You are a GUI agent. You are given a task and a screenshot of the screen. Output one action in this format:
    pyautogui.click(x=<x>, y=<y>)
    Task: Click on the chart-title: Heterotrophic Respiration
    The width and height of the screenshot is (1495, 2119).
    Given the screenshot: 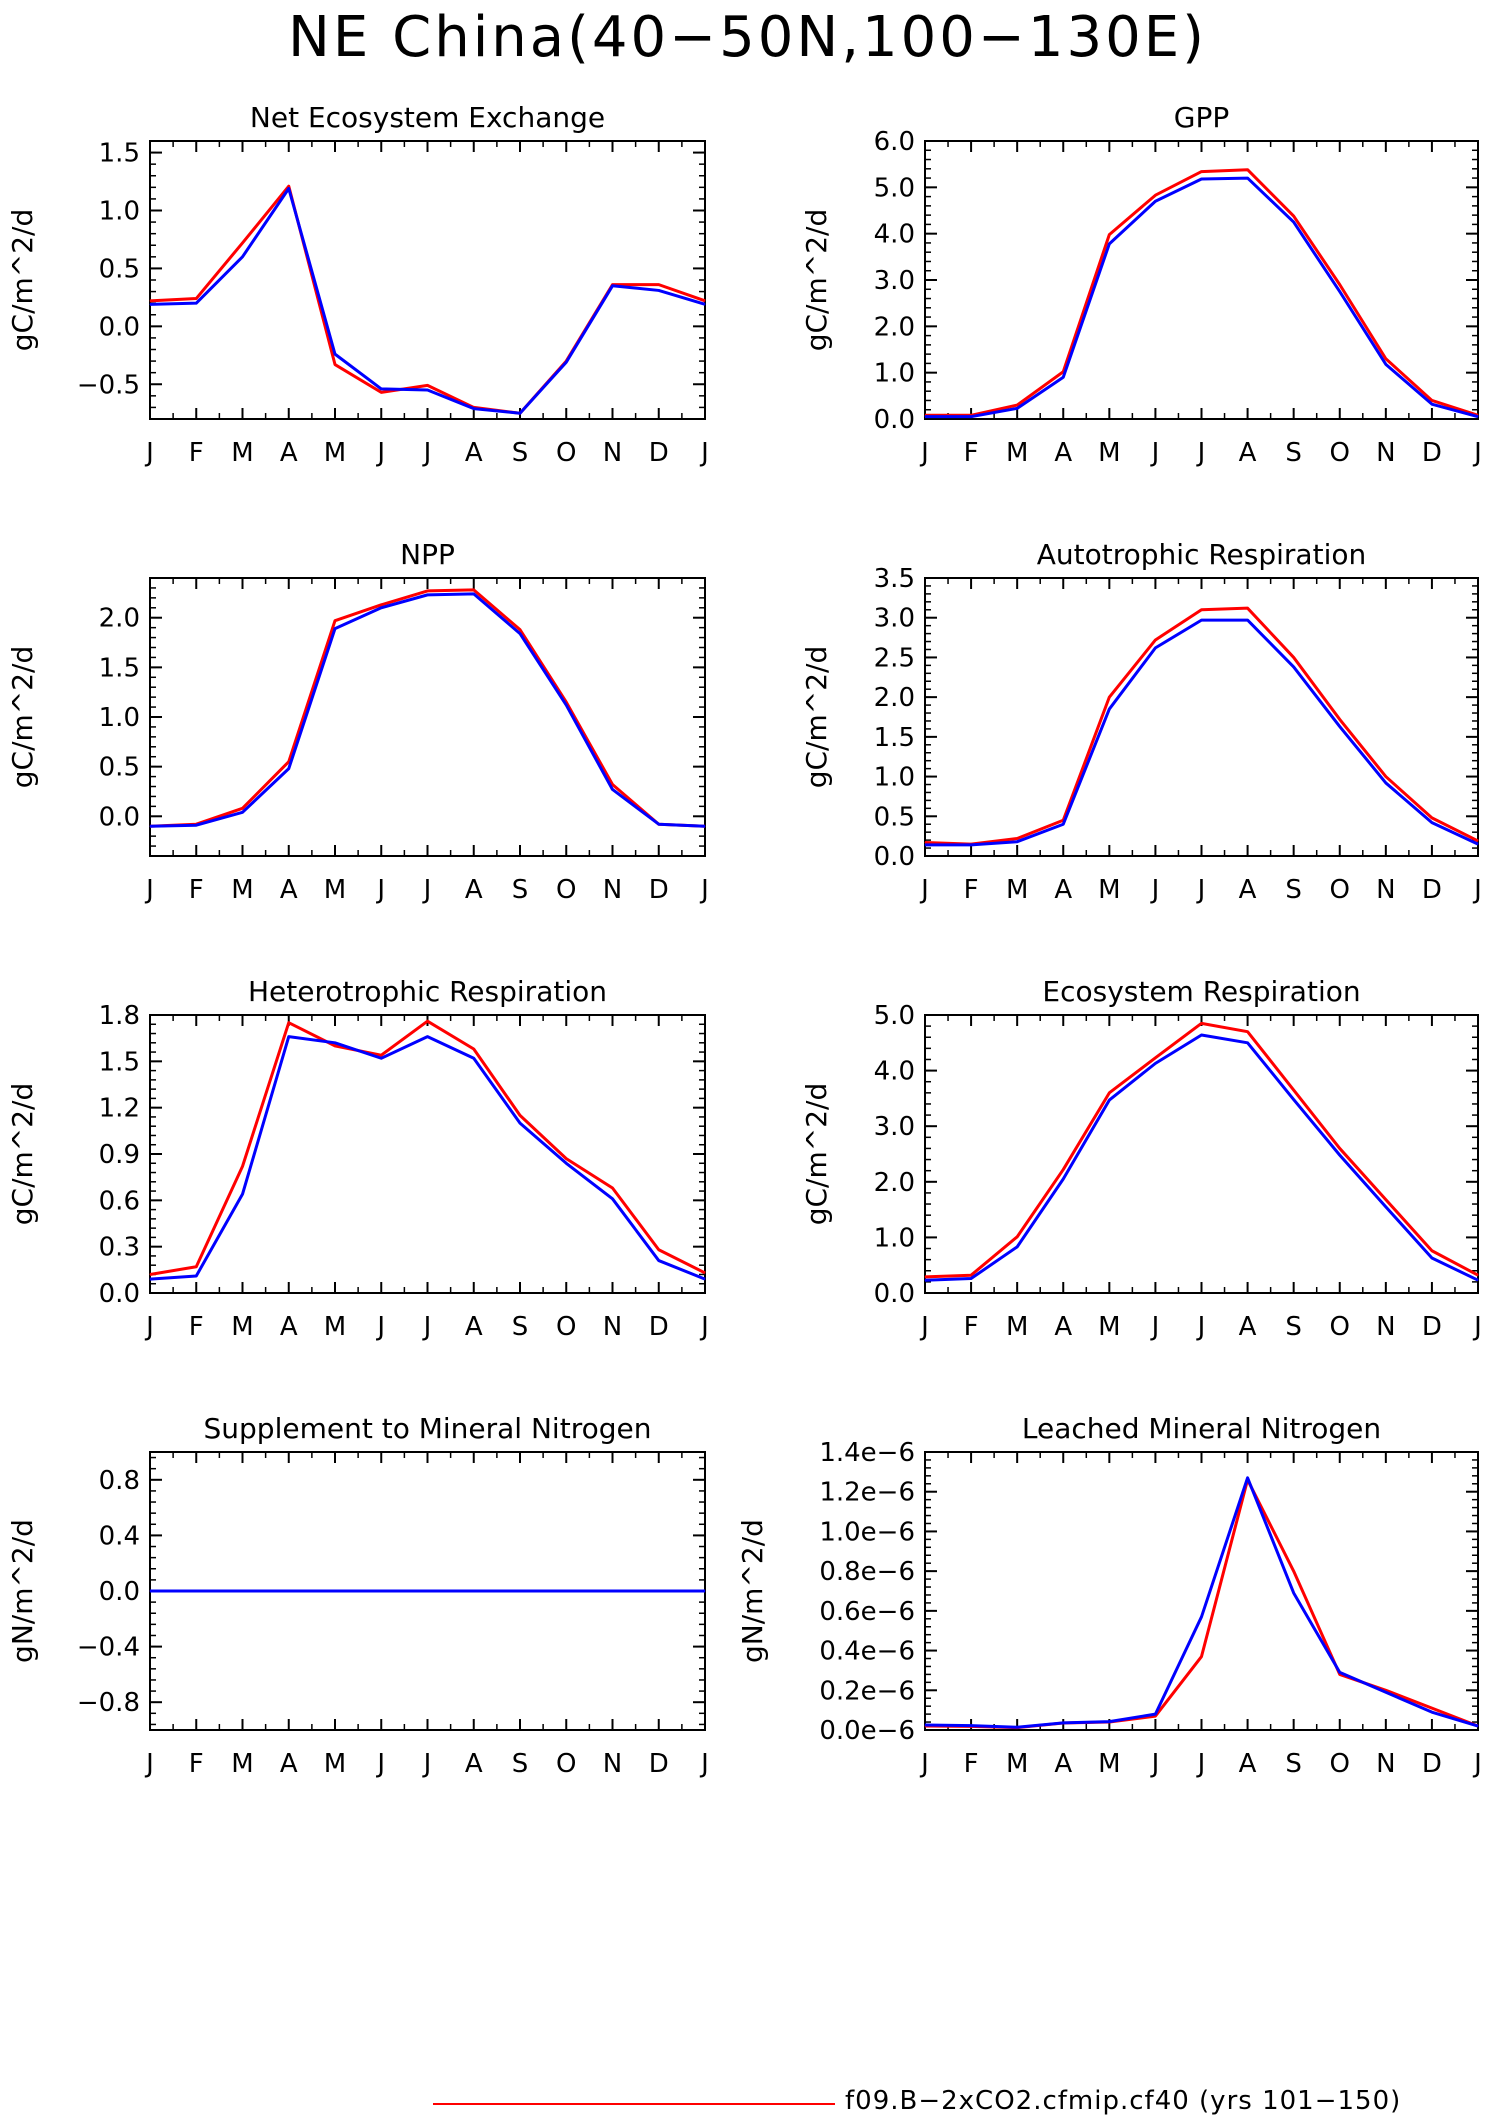 What is the action you would take?
    pyautogui.click(x=427, y=991)
    